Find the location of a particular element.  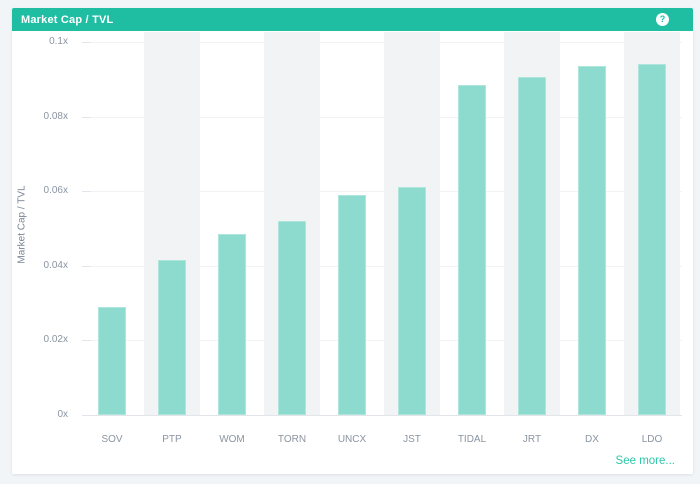

x-axis-label-ptp: PTP is located at coordinates (172, 439).